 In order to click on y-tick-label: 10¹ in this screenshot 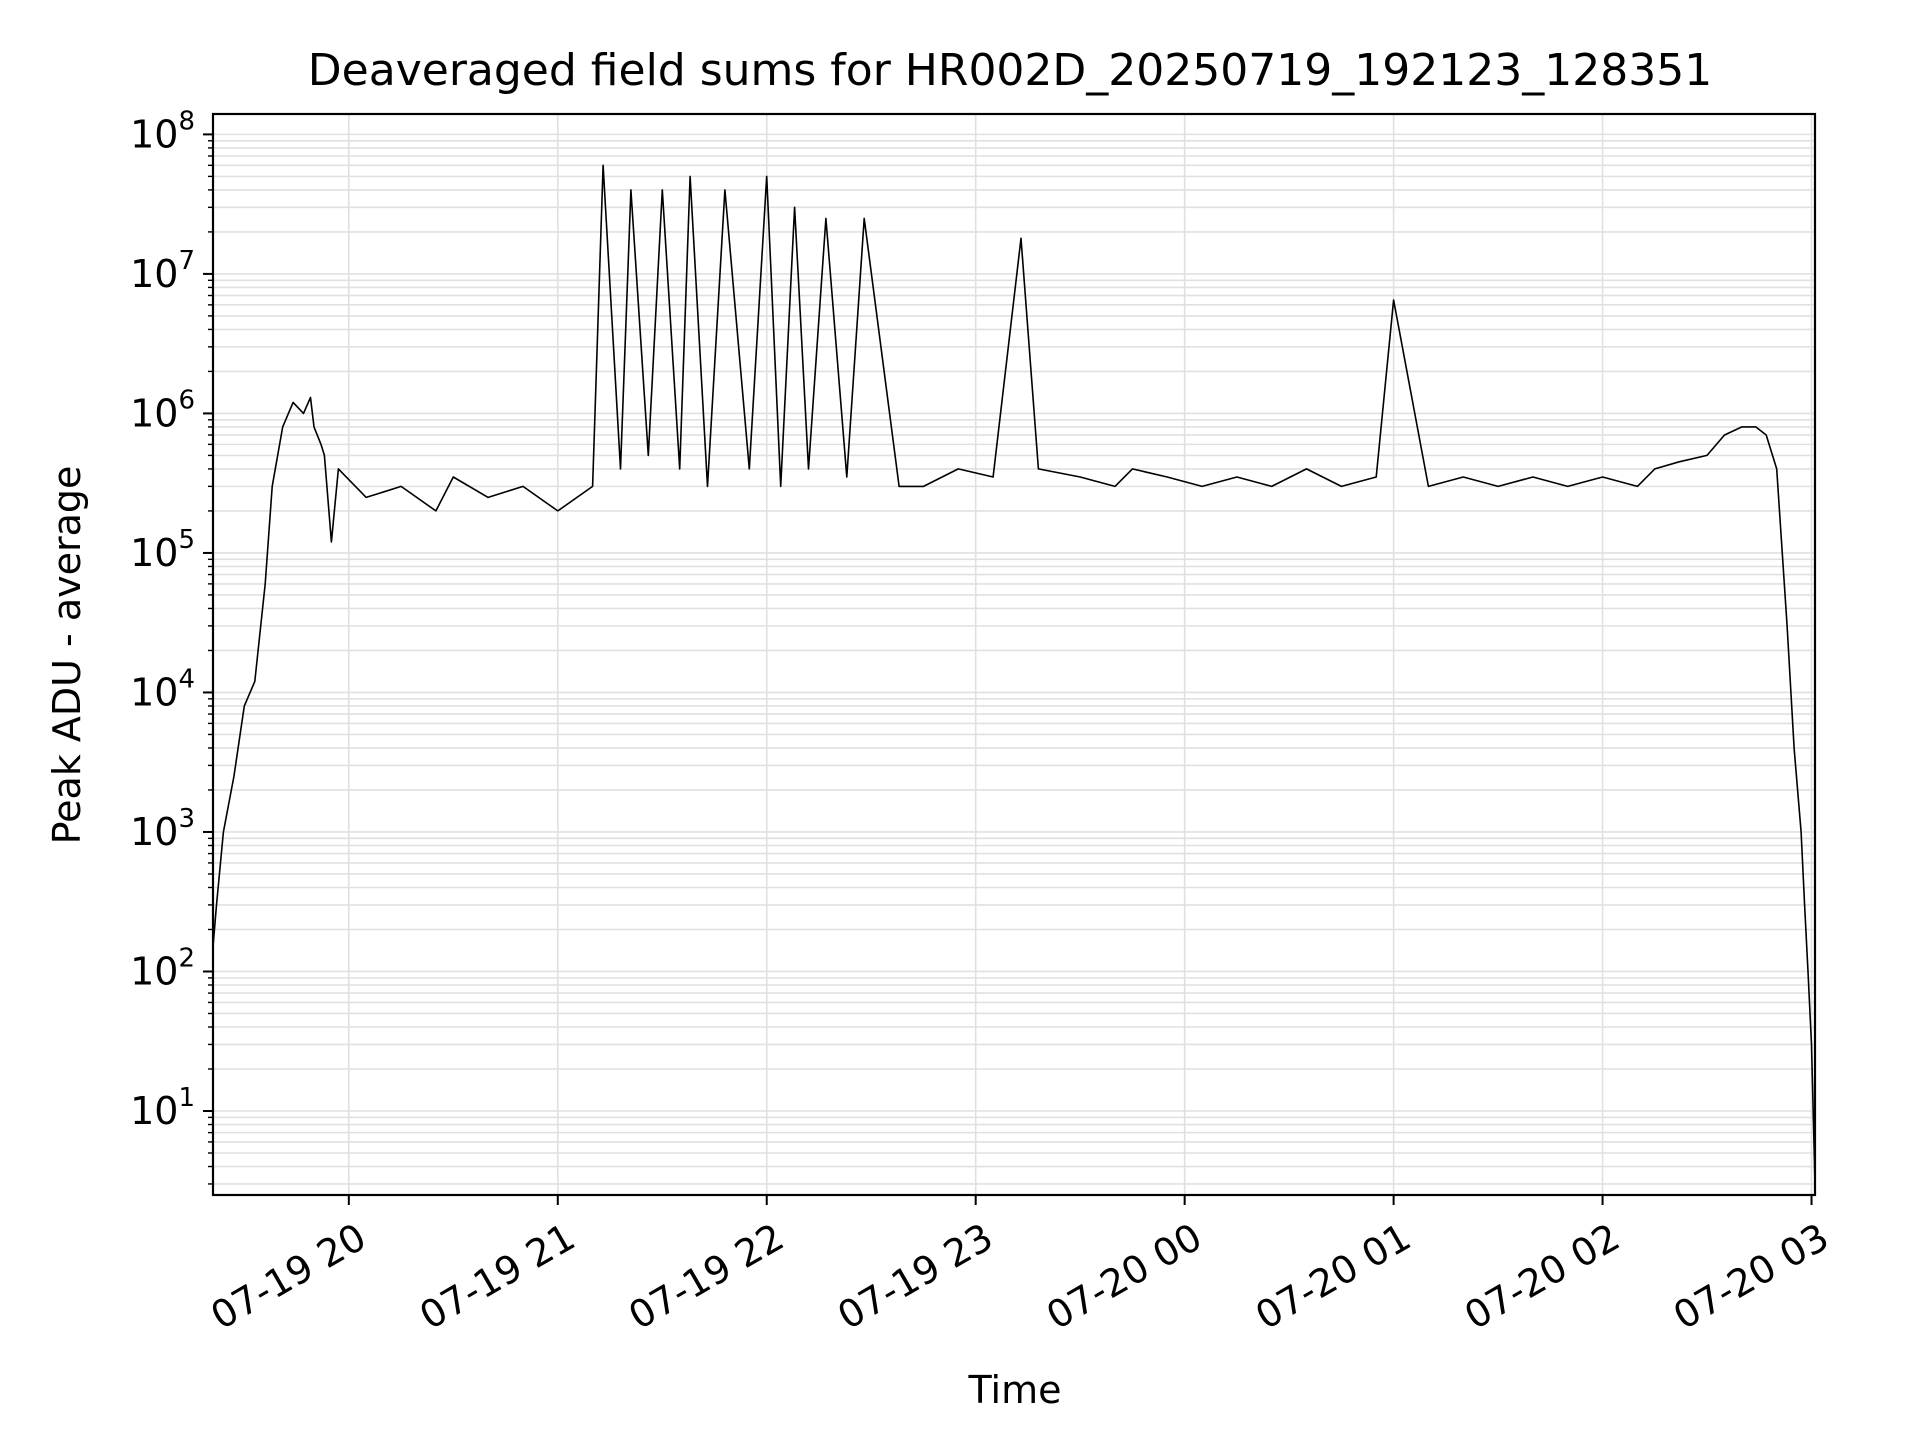, I will do `click(162, 1108)`.